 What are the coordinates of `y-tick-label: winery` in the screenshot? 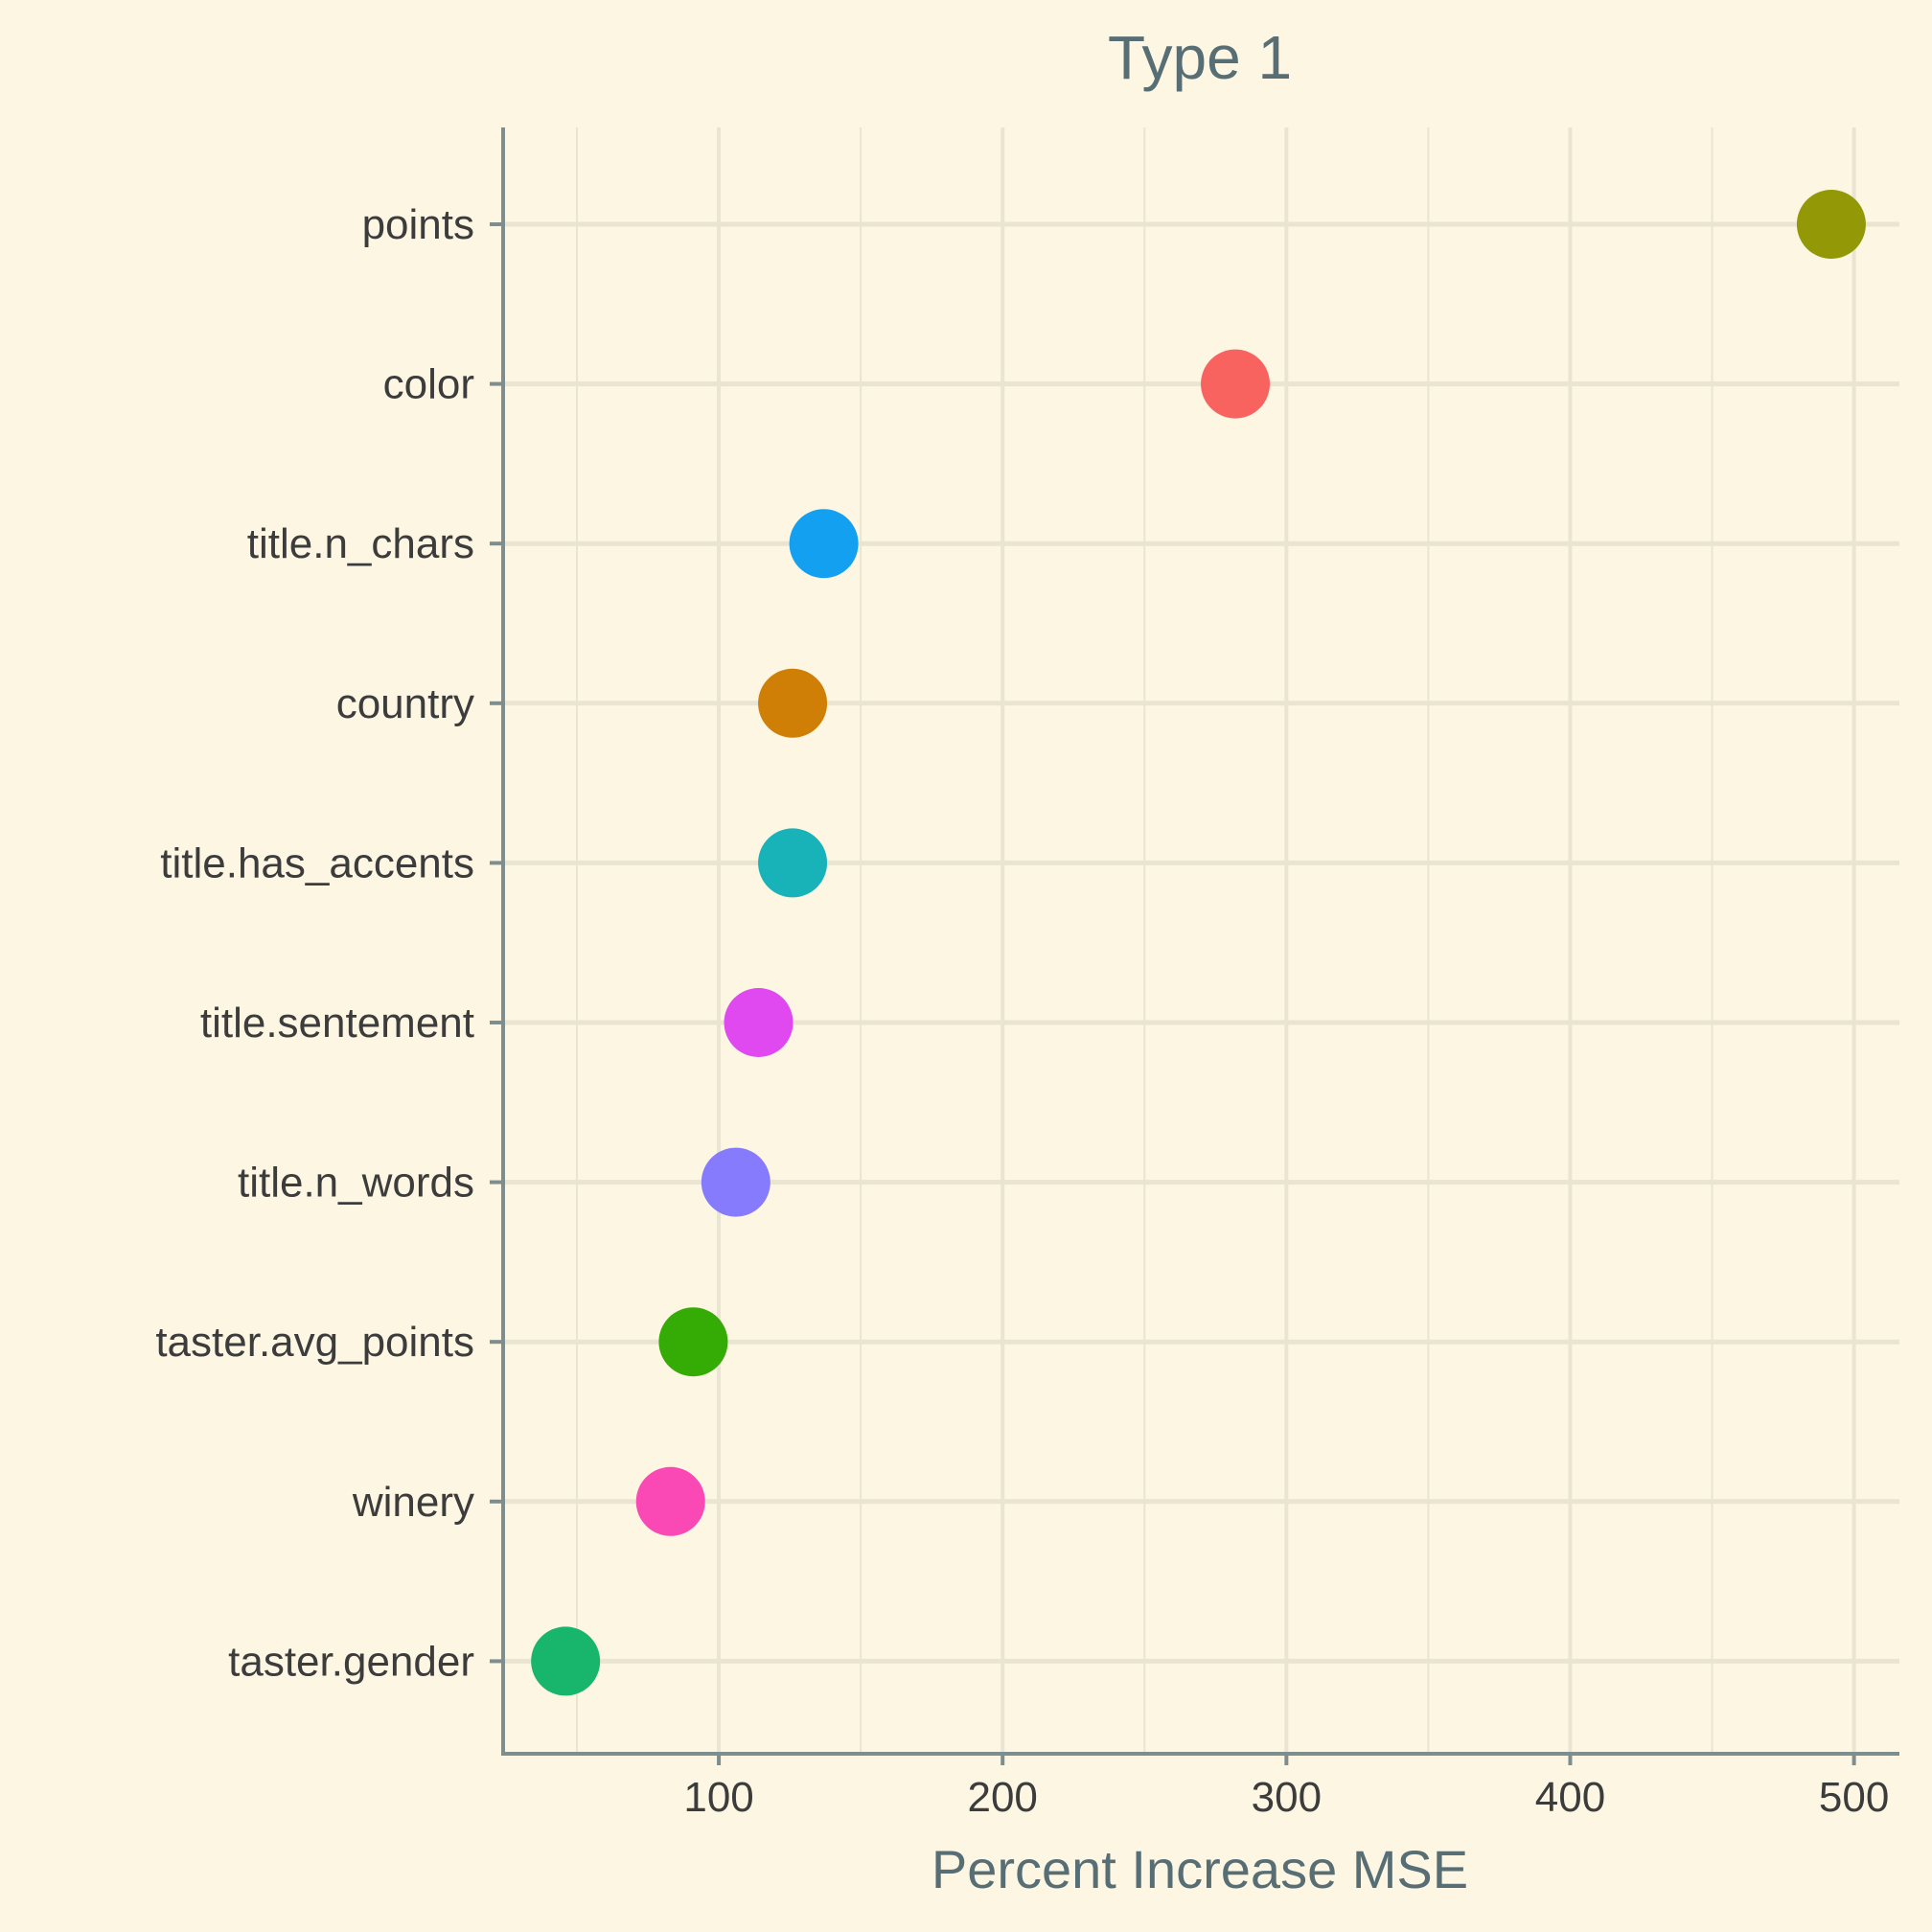 It's located at (413, 1502).